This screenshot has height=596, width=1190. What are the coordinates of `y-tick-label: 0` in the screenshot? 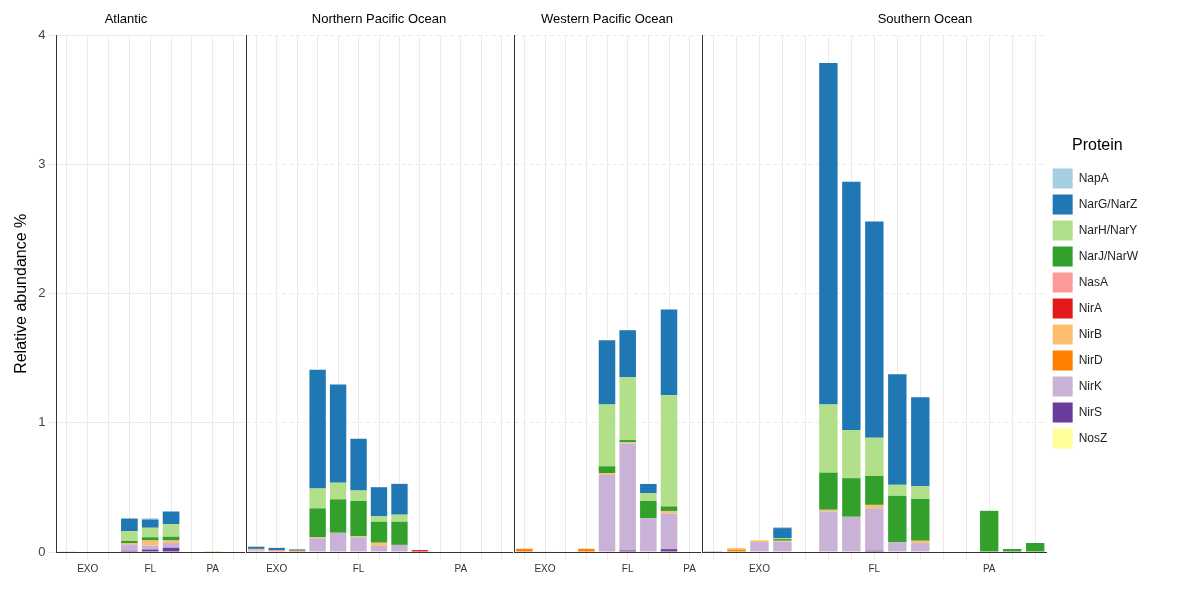 It's located at (42, 551).